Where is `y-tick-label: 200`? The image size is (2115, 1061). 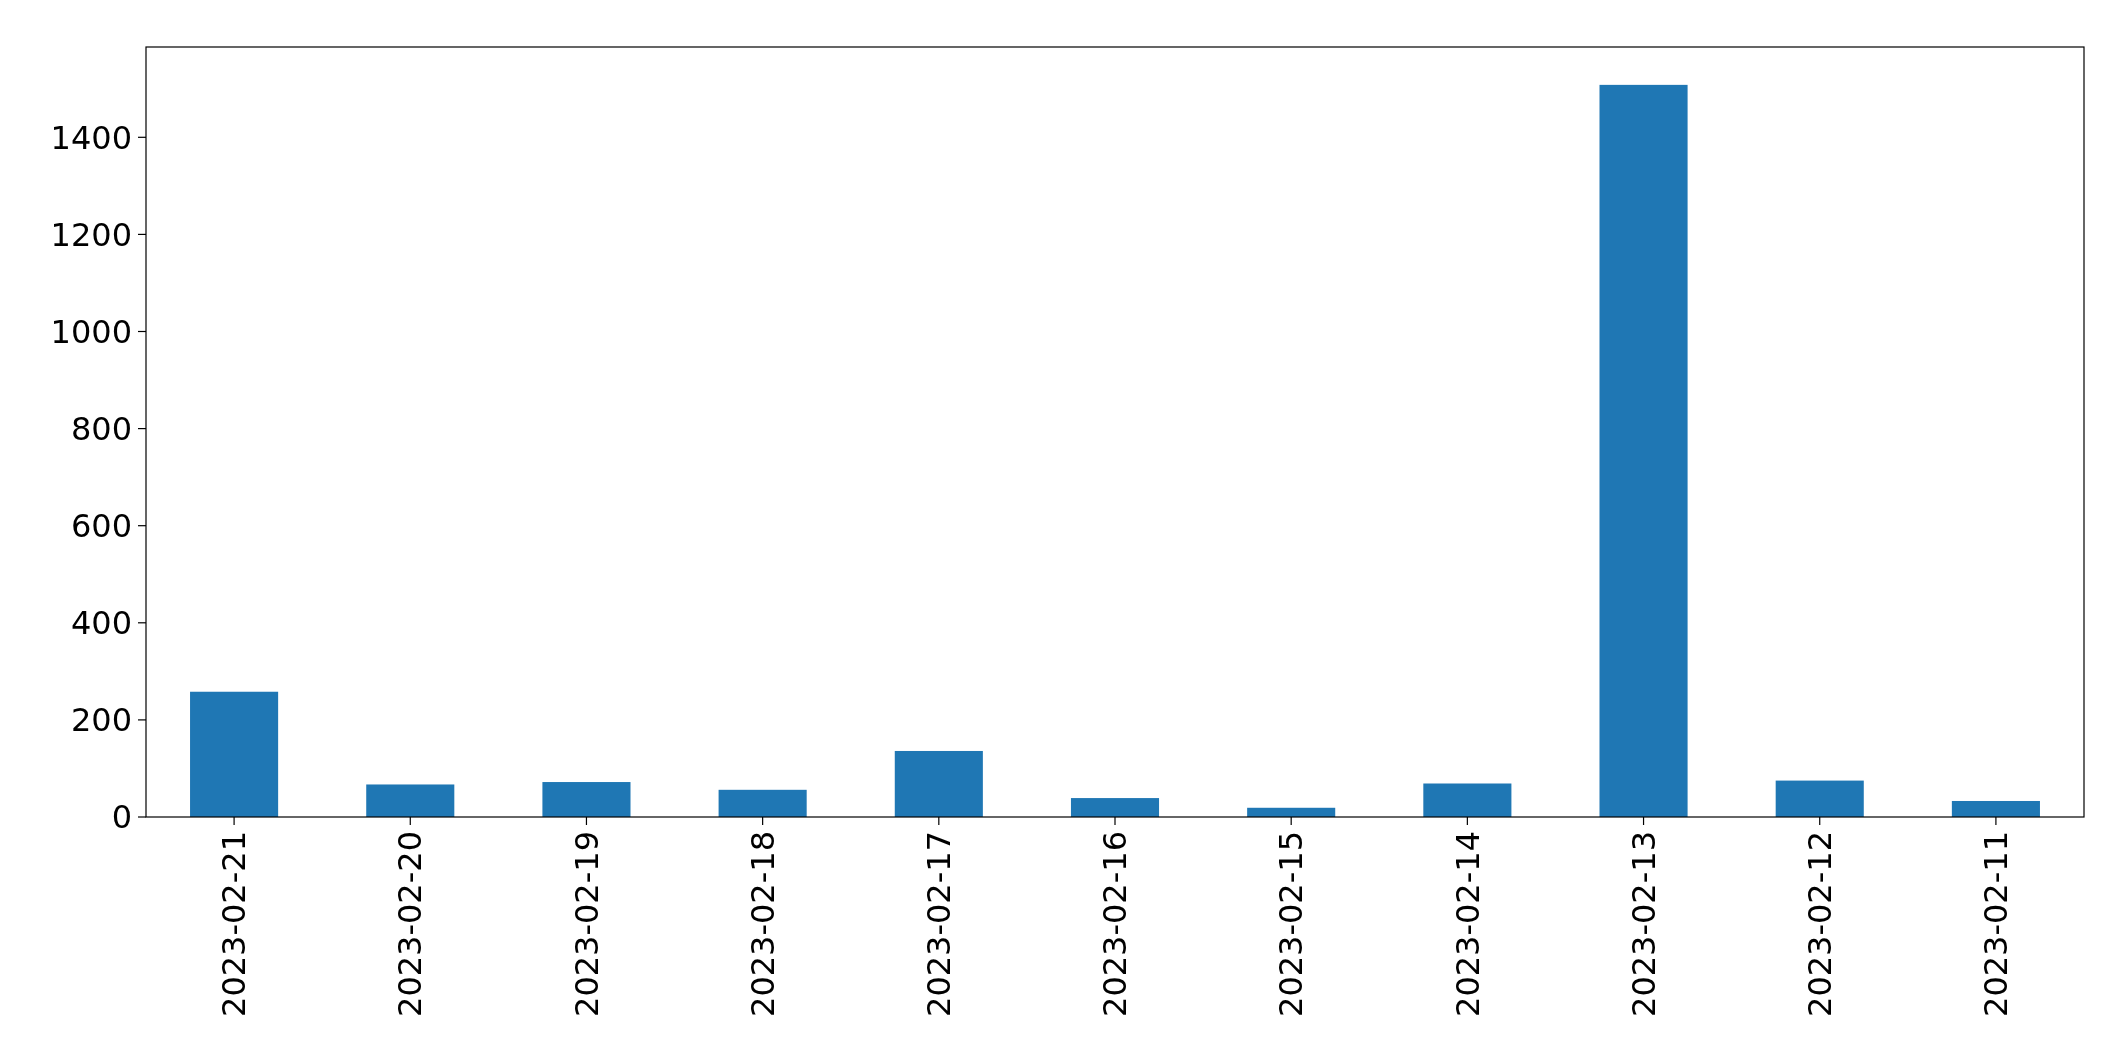
y-tick-label: 200 is located at coordinates (101, 720).